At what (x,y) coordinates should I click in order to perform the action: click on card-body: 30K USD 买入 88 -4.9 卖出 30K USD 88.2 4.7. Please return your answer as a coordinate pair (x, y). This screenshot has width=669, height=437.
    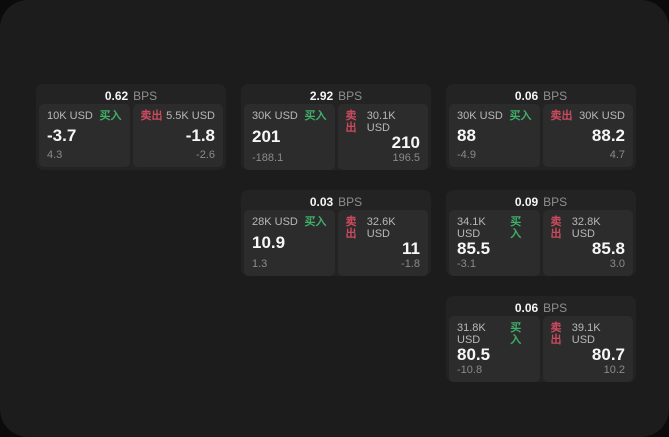
    Looking at the image, I should click on (541, 135).